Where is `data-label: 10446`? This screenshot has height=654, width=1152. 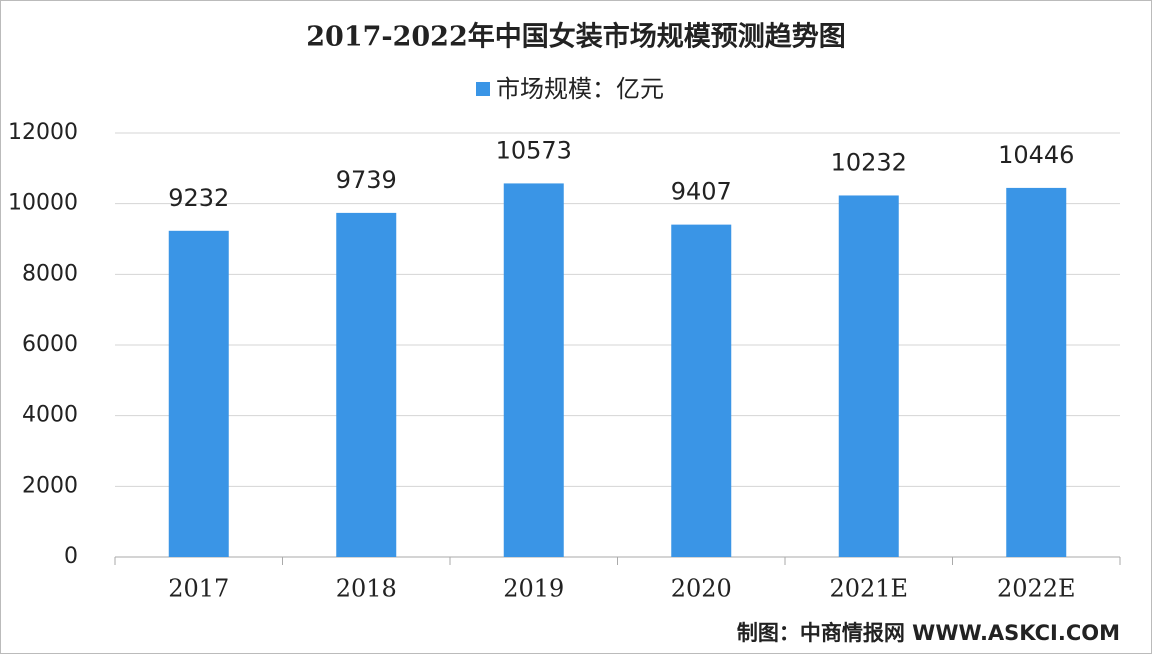 data-label: 10446 is located at coordinates (1036, 155).